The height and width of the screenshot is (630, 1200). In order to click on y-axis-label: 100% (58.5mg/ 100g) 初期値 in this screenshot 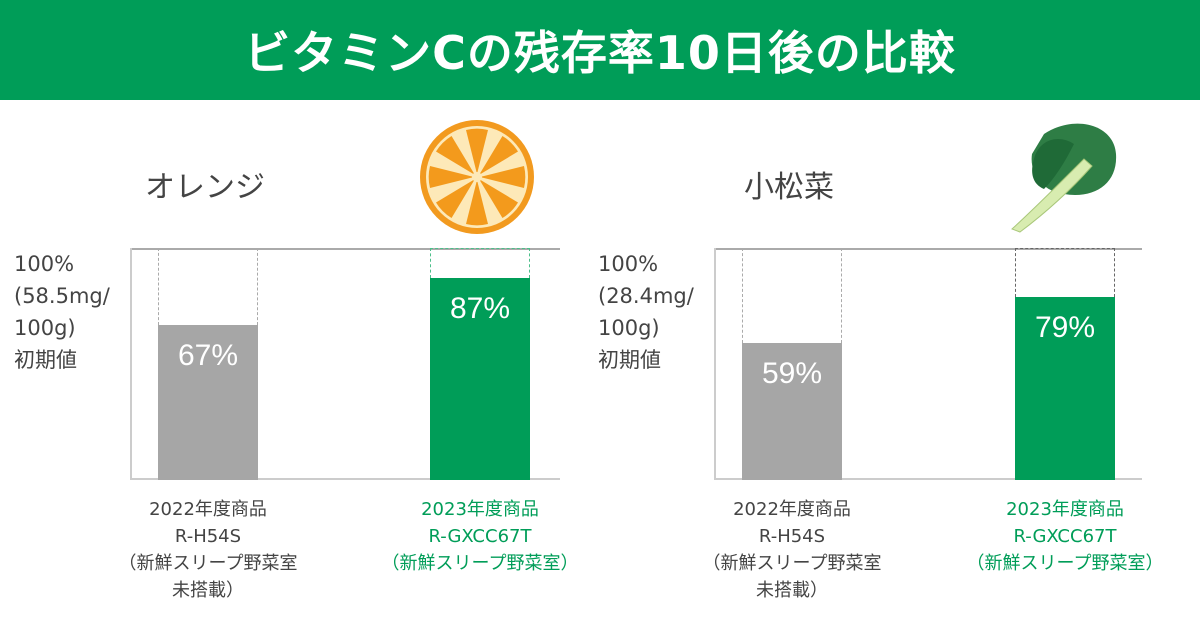, I will do `click(62, 312)`.